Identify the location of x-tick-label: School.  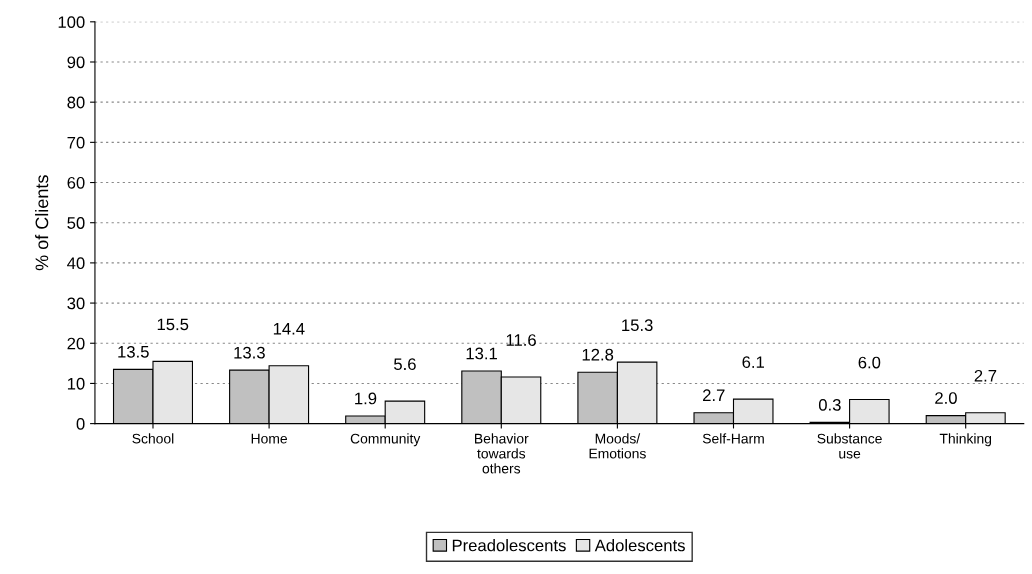
(153, 438).